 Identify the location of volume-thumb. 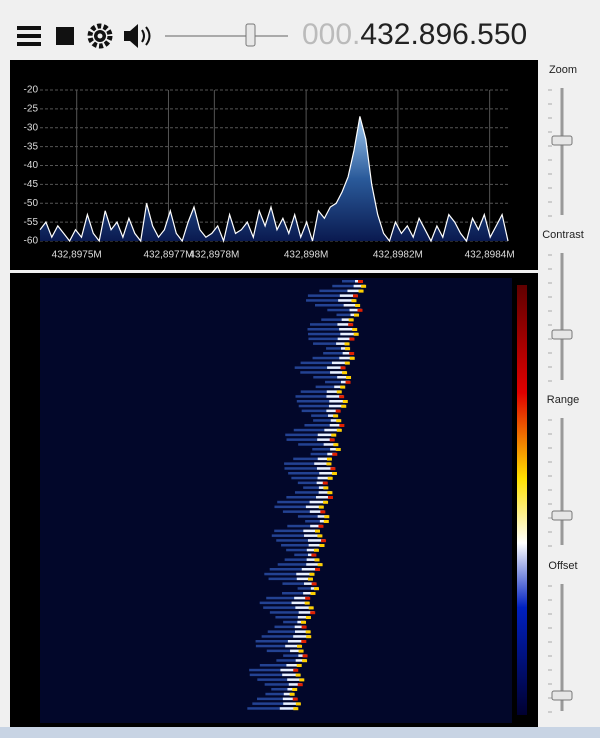
(250, 35).